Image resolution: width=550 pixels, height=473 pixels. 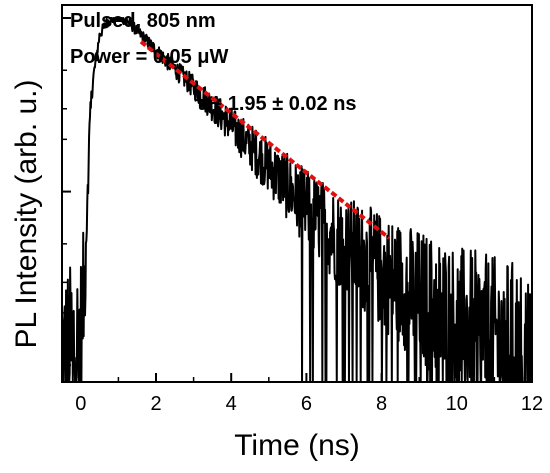 What do you see at coordinates (26, 213) in the screenshot?
I see `y-axis-title: PL Intensity (arb. u.)` at bounding box center [26, 213].